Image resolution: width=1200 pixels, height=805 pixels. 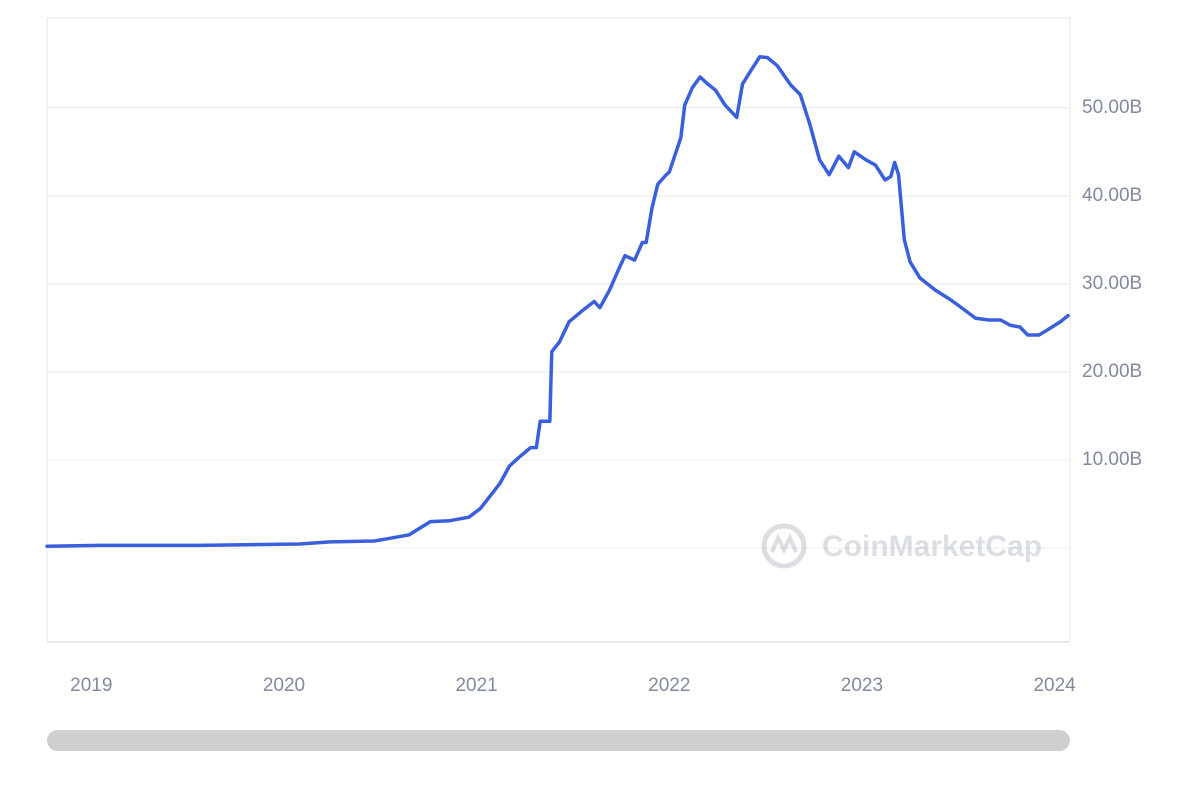 I want to click on watermark-text: CoinMarketCap, so click(x=932, y=546).